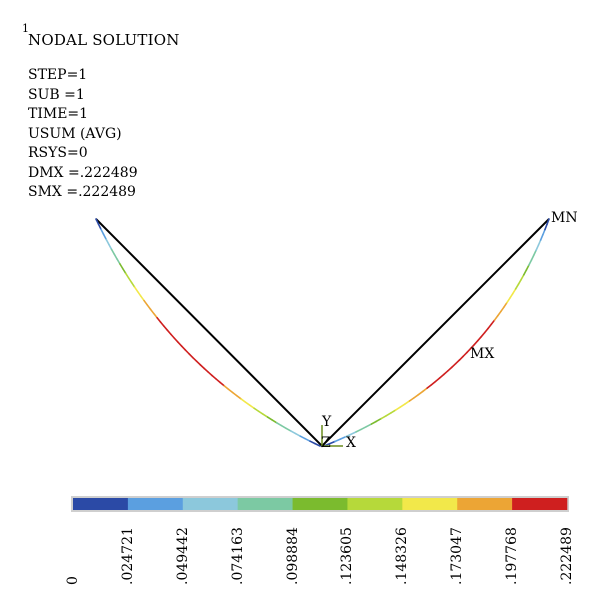  I want to click on info-line: RSYS=0, so click(58, 153).